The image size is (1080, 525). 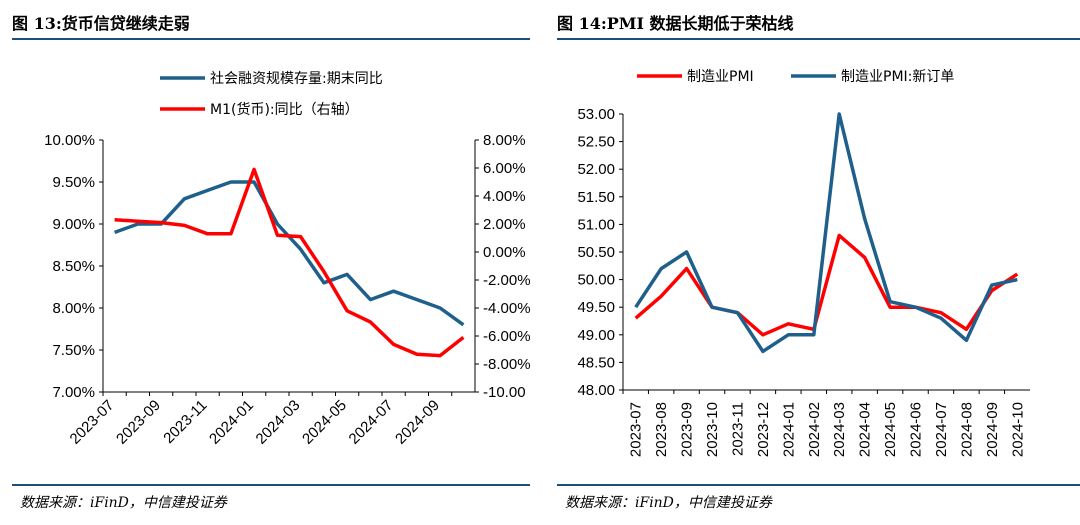 What do you see at coordinates (504, 392) in the screenshot?
I see `y-right-tick-label: -10.00` at bounding box center [504, 392].